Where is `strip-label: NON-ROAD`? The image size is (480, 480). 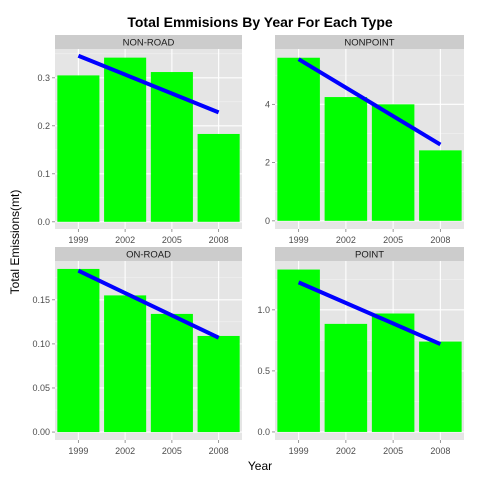 strip-label: NON-ROAD is located at coordinates (149, 43).